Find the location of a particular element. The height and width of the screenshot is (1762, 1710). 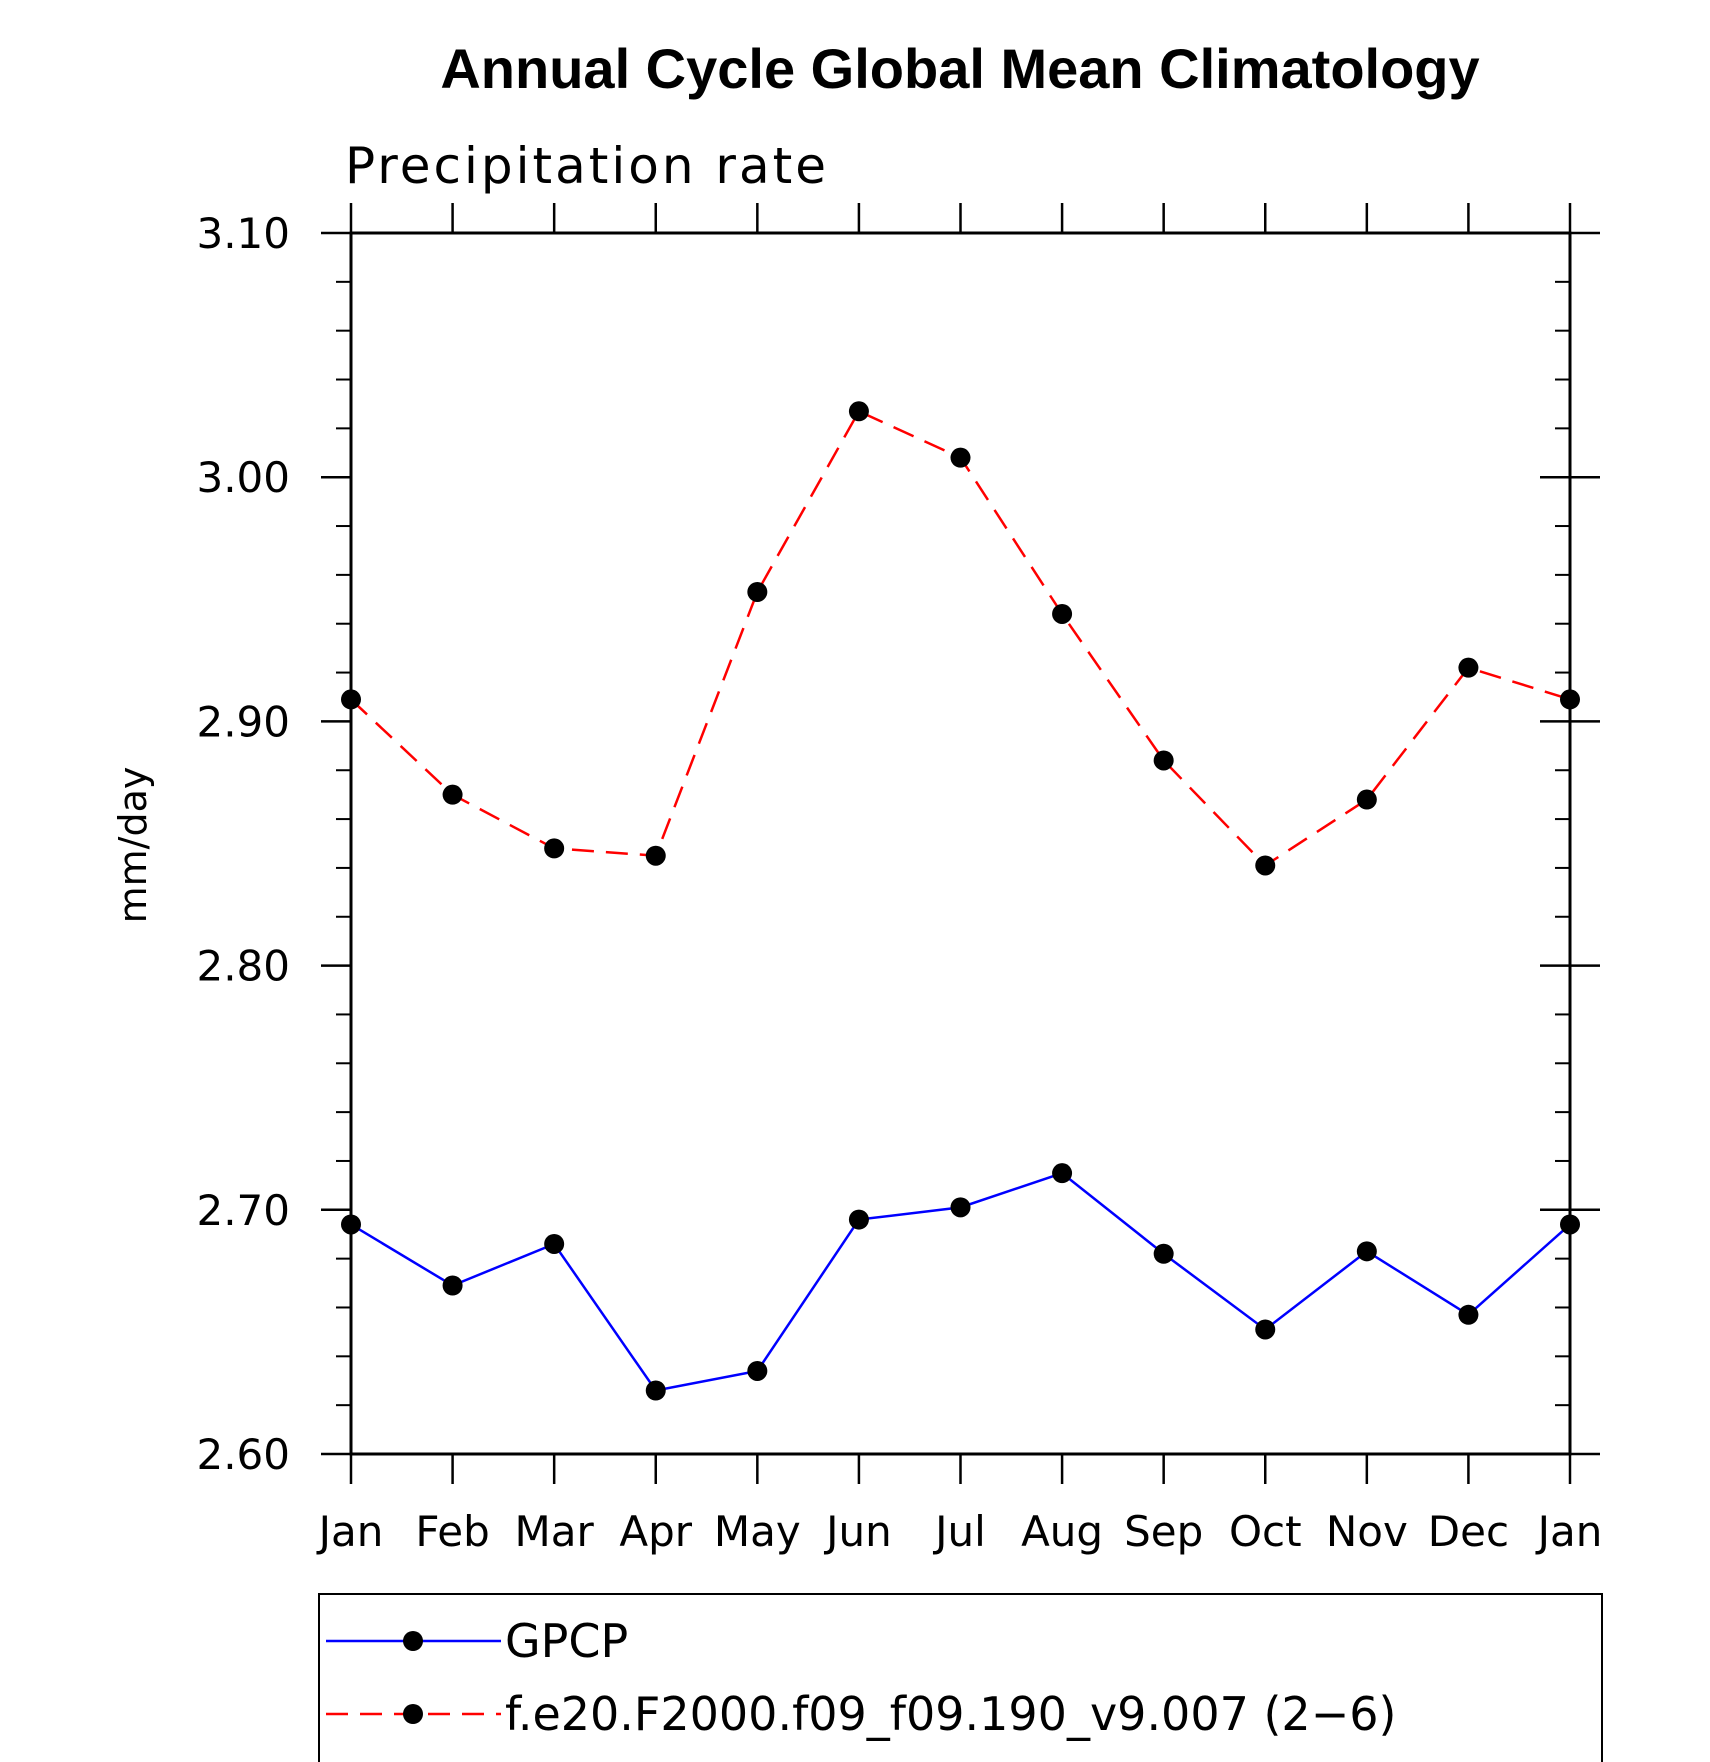

legend-box is located at coordinates (960, 1677).